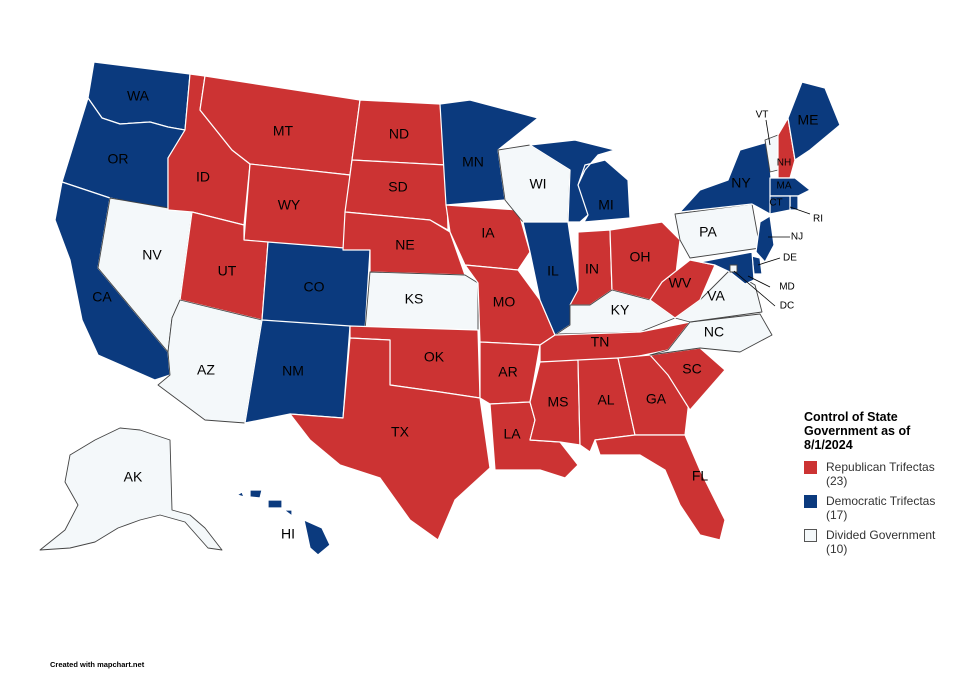 This screenshot has height=677, width=959. I want to click on state-label-vt: VT, so click(762, 115).